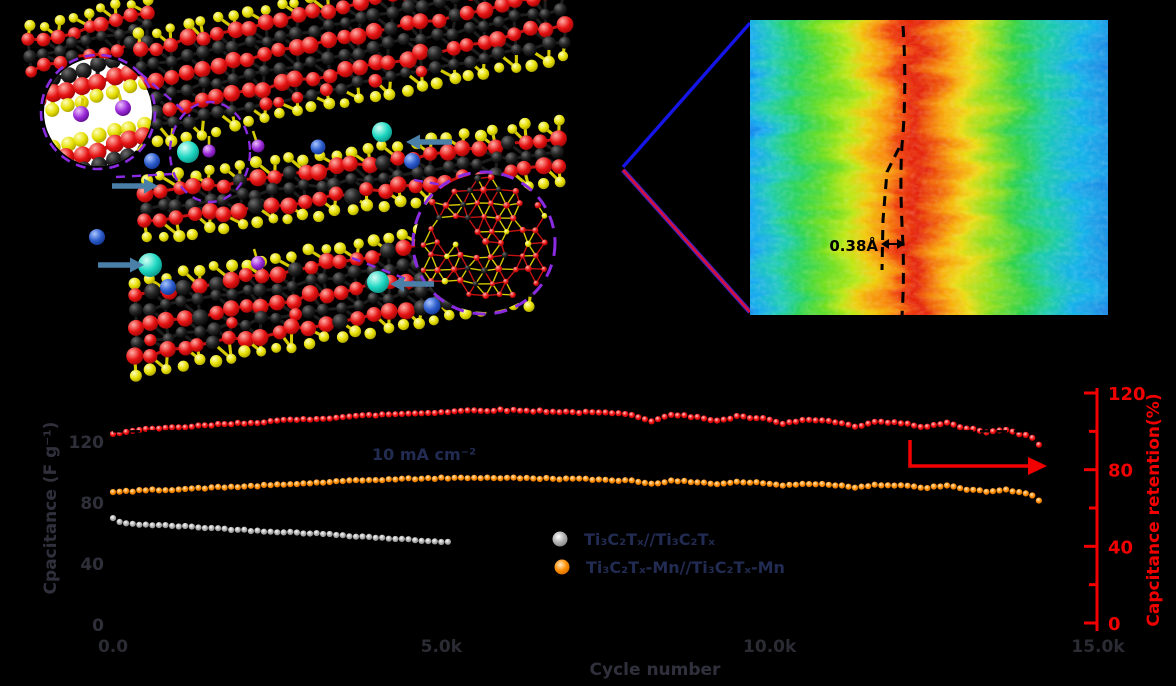  Describe the element at coordinates (424, 454) in the screenshot. I see `current-density-annotation: 10 mA cm⁻²` at that location.